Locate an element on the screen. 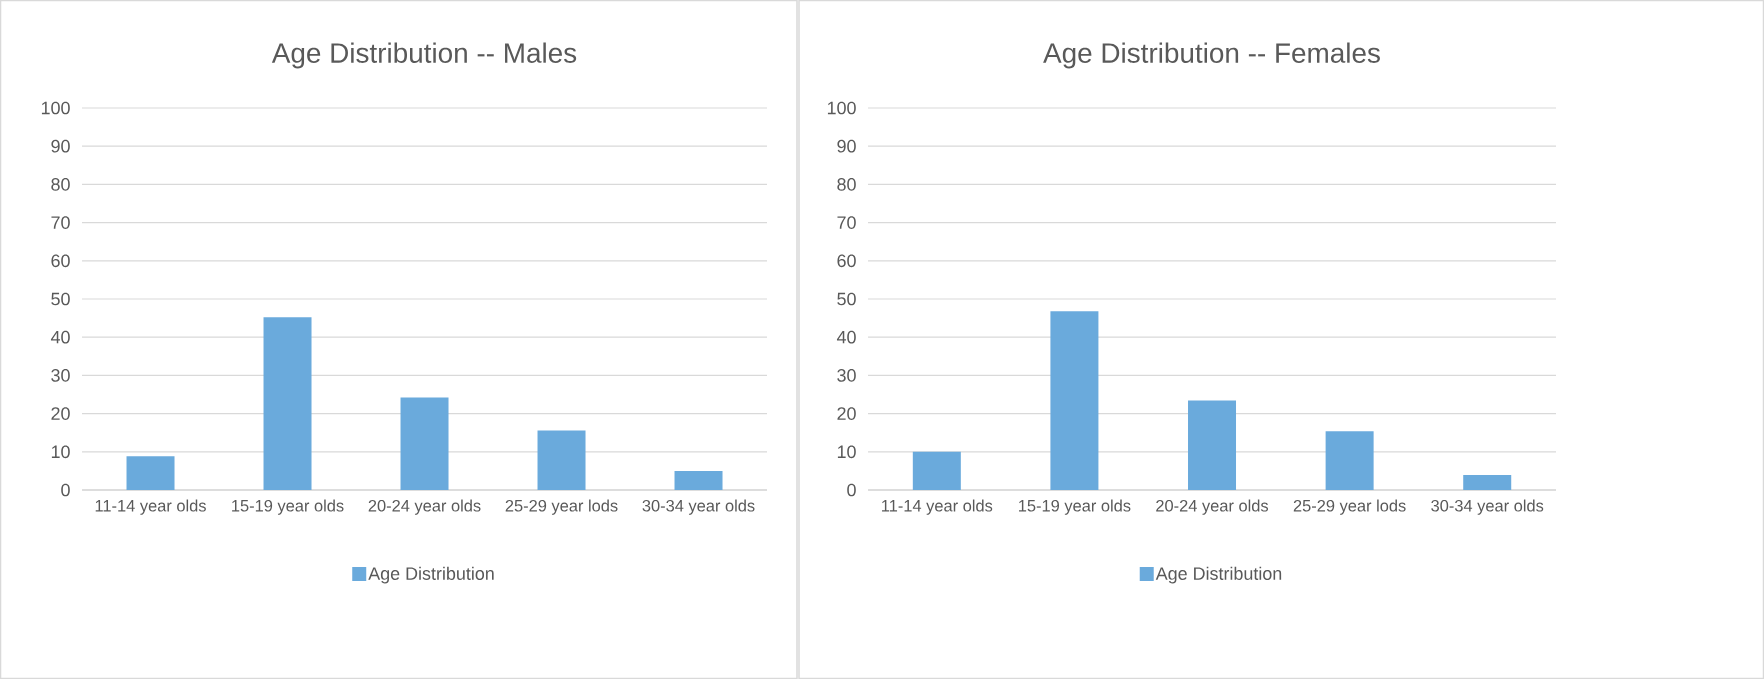  chart-title: Age Distribution -- Males is located at coordinates (424, 55).